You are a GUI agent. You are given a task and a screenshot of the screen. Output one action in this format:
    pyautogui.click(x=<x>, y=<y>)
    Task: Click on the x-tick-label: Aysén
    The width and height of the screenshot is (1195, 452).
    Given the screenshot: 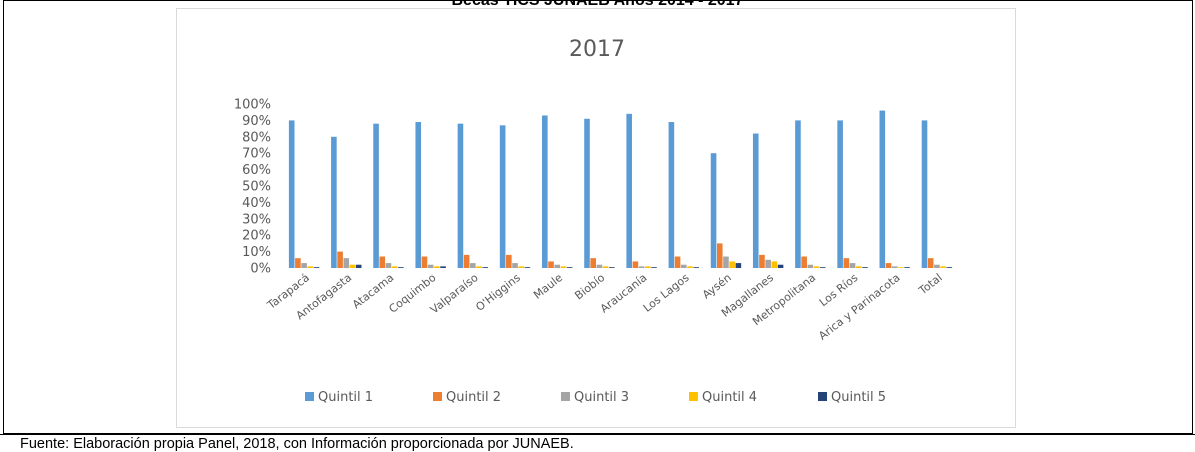 What is the action you would take?
    pyautogui.click(x=717, y=286)
    